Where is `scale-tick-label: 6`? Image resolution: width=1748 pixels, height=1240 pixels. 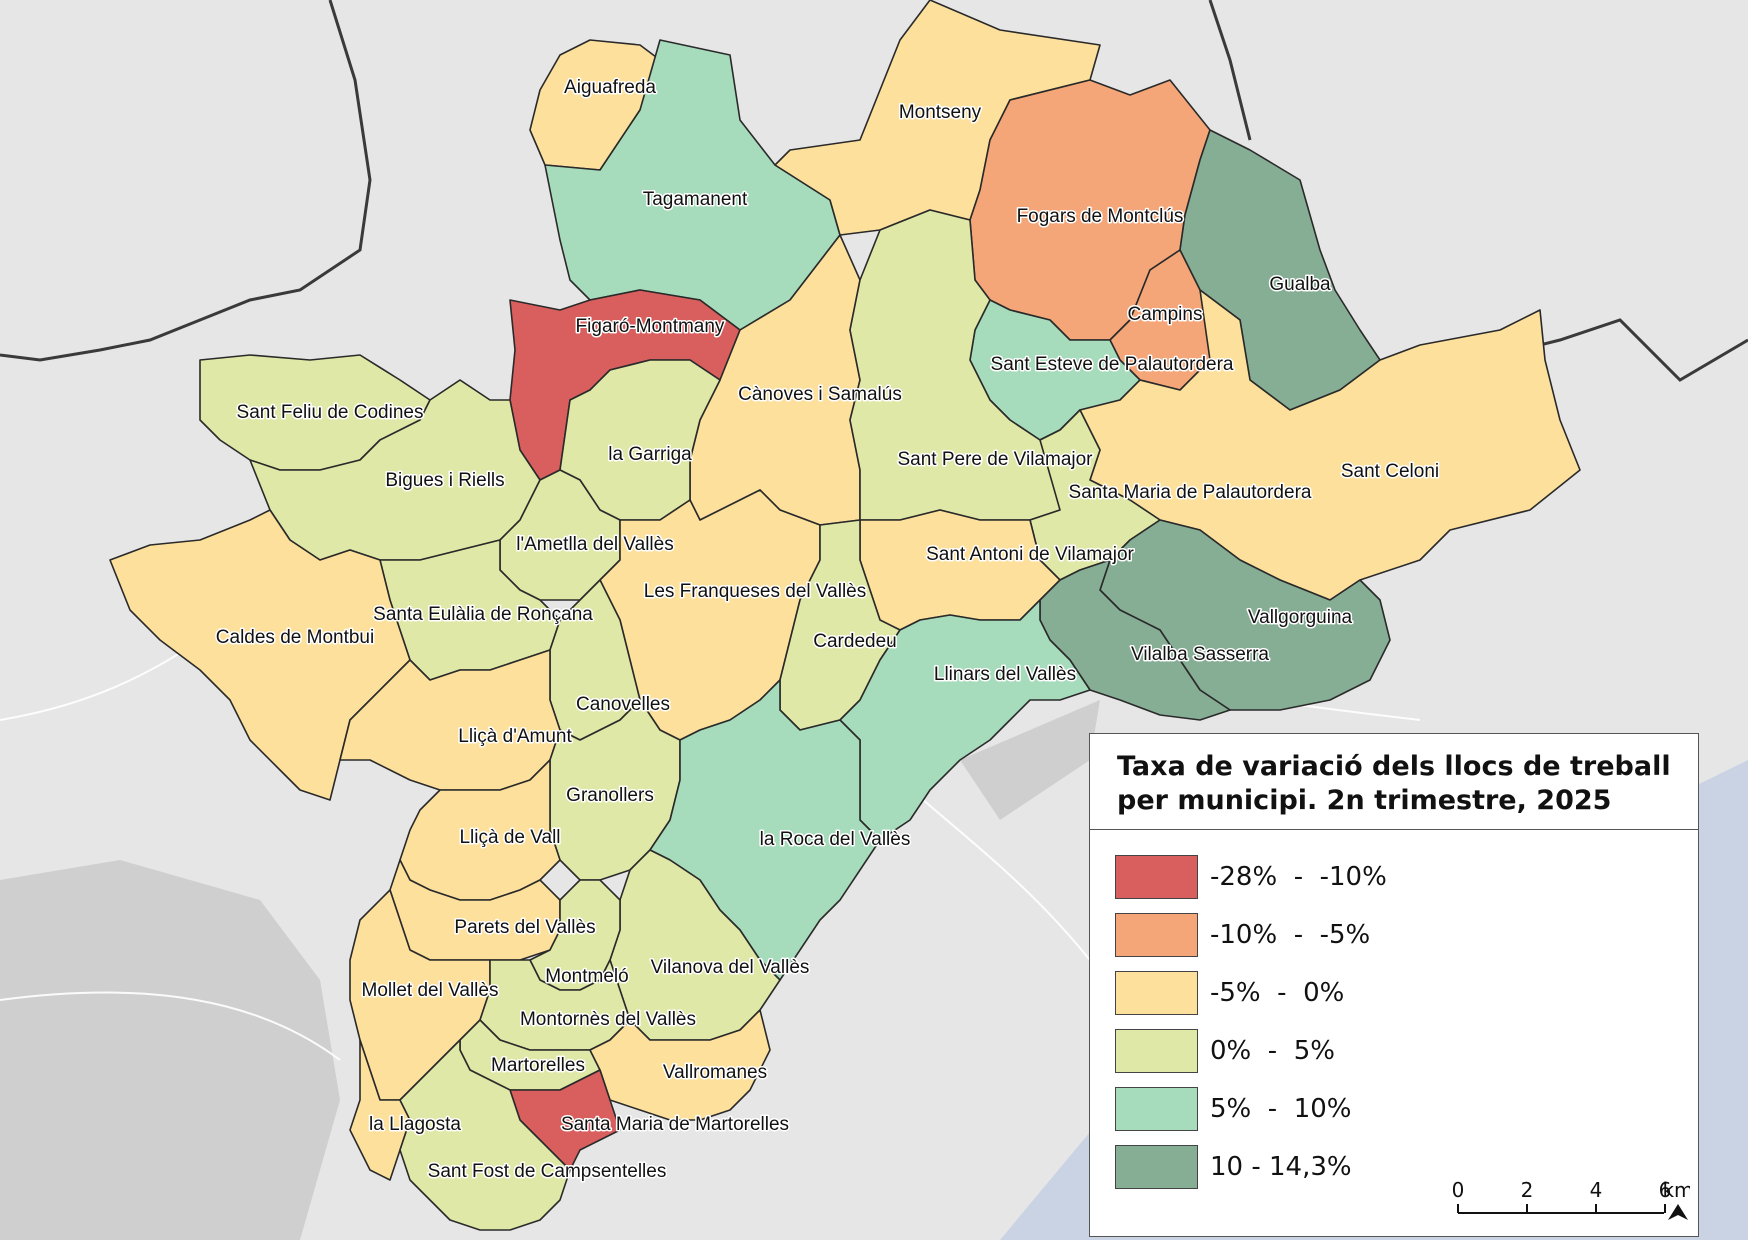 scale-tick-label: 6 is located at coordinates (1665, 1190).